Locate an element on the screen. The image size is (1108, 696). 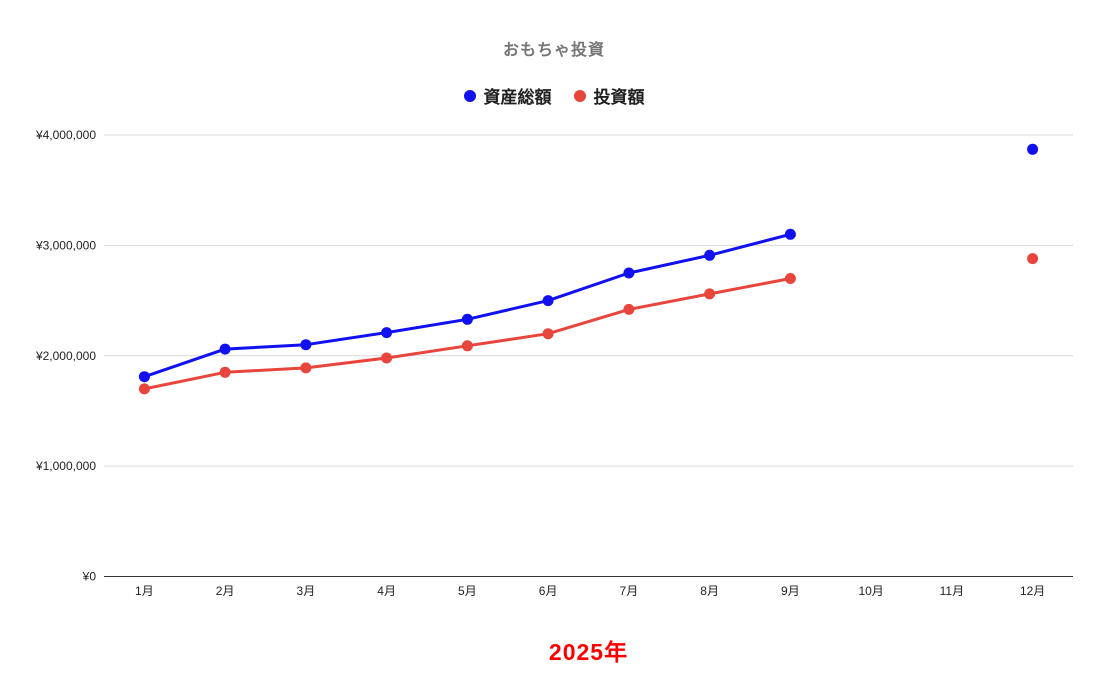
legend-dot-assets-icon is located at coordinates (469, 95).